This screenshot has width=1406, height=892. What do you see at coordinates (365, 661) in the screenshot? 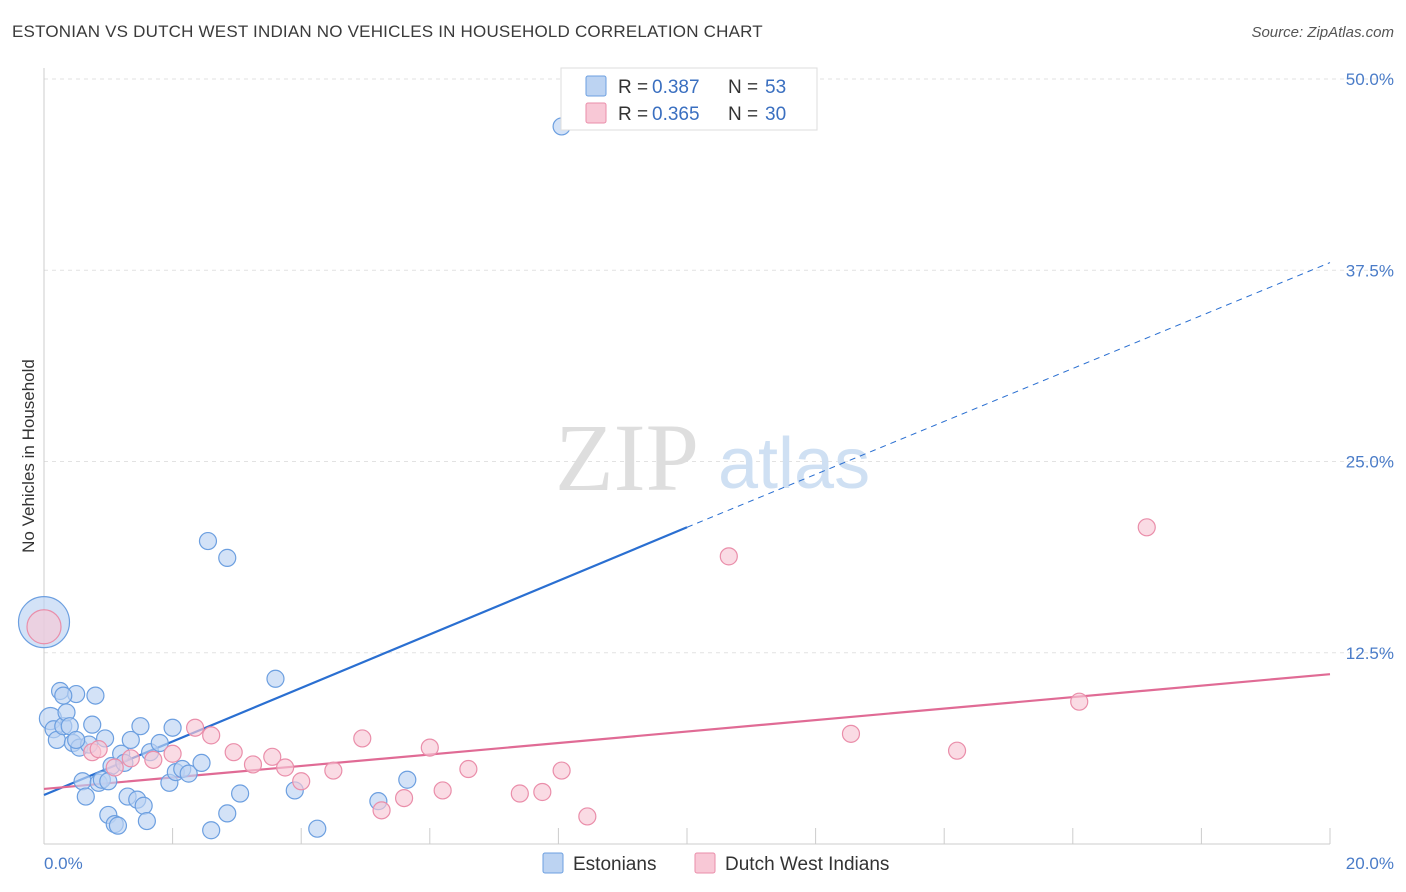
I see `trend-line-estonians` at bounding box center [365, 661].